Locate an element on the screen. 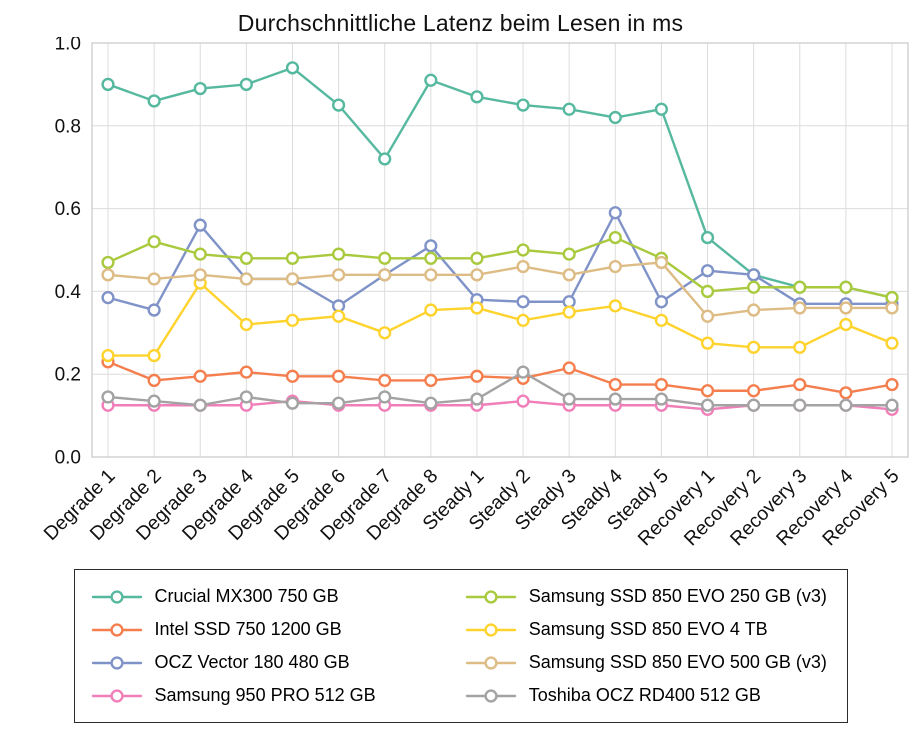  legend-item: Intel SSD 750 1200 GB is located at coordinates (265, 629).